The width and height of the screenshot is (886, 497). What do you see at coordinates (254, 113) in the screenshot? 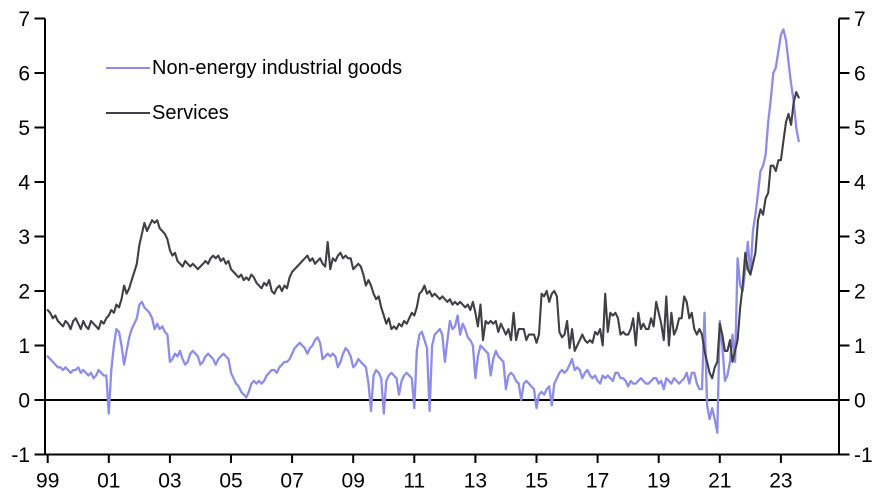
I see `legend-item-services: Services` at bounding box center [254, 113].